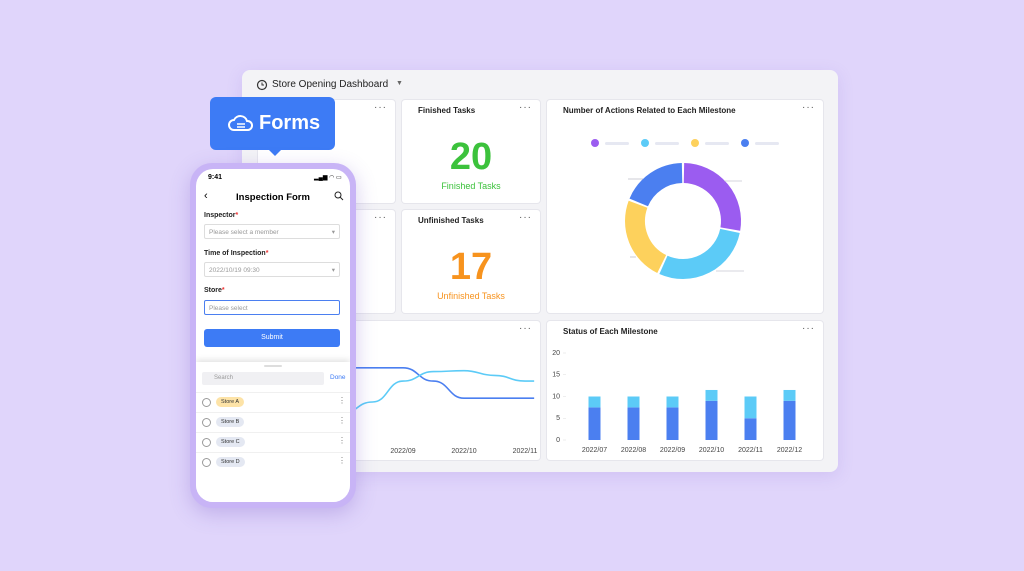 The height and width of the screenshot is (571, 1024). I want to click on select-input: Please select a member ▾, so click(272, 231).